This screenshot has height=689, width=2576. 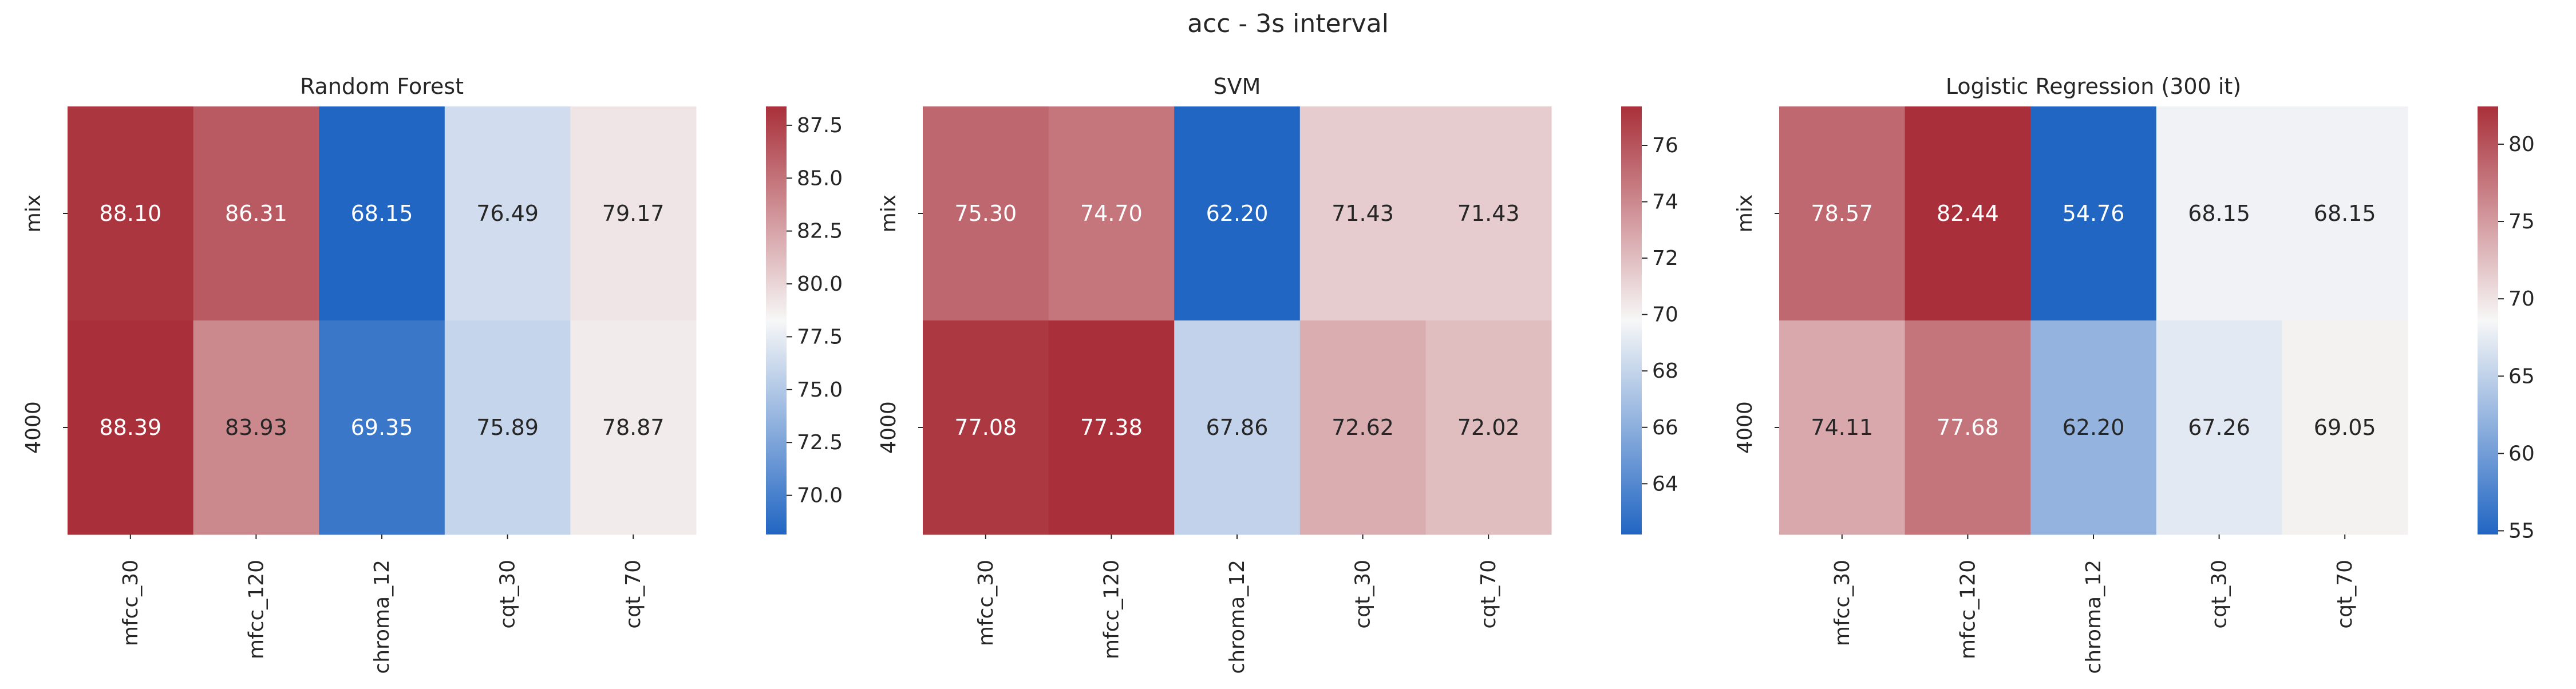 I want to click on colorbar-tick-label: 75, so click(x=2521, y=221).